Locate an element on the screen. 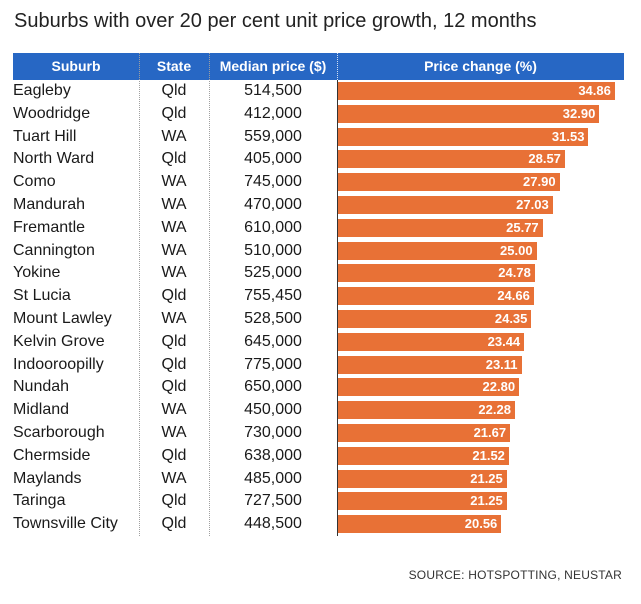 This screenshot has width=641, height=604. table-row: Tuart Hill WA 559,000 31.53 is located at coordinates (318, 137).